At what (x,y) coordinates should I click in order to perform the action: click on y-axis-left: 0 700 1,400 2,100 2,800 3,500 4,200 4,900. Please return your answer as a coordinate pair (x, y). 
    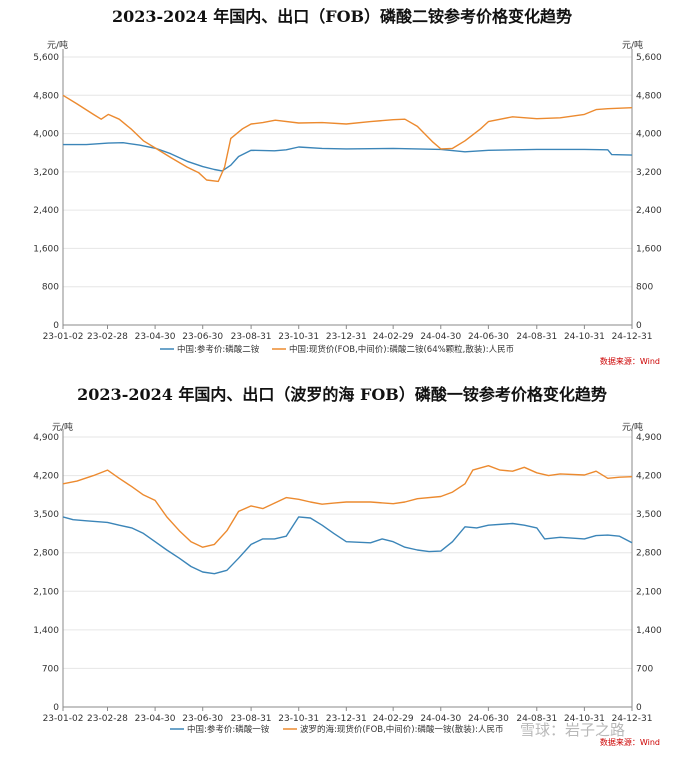
    Looking at the image, I should click on (48, 571).